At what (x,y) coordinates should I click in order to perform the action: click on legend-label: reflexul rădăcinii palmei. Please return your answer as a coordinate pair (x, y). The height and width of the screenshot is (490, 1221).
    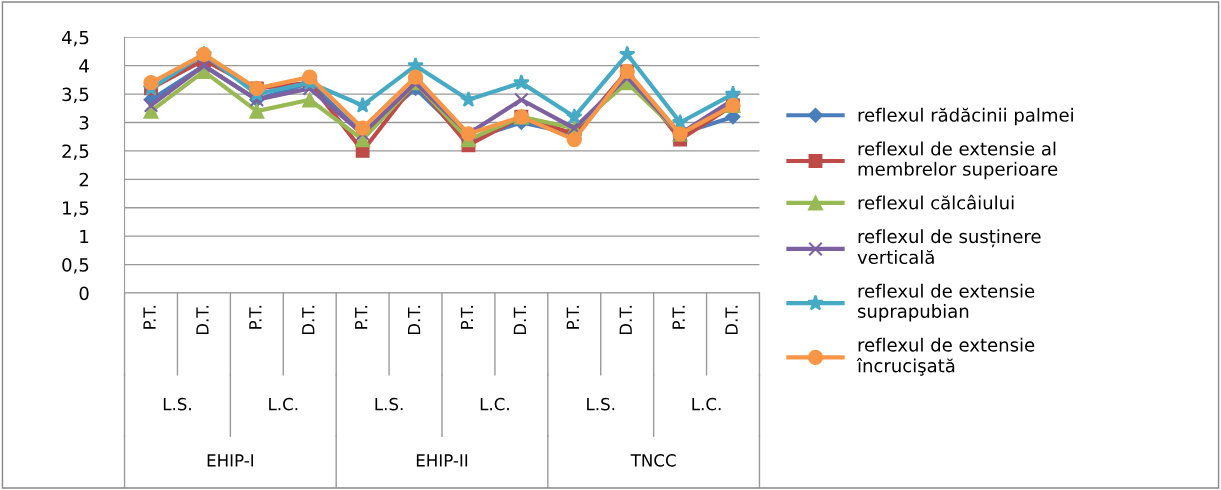
    Looking at the image, I should click on (965, 116).